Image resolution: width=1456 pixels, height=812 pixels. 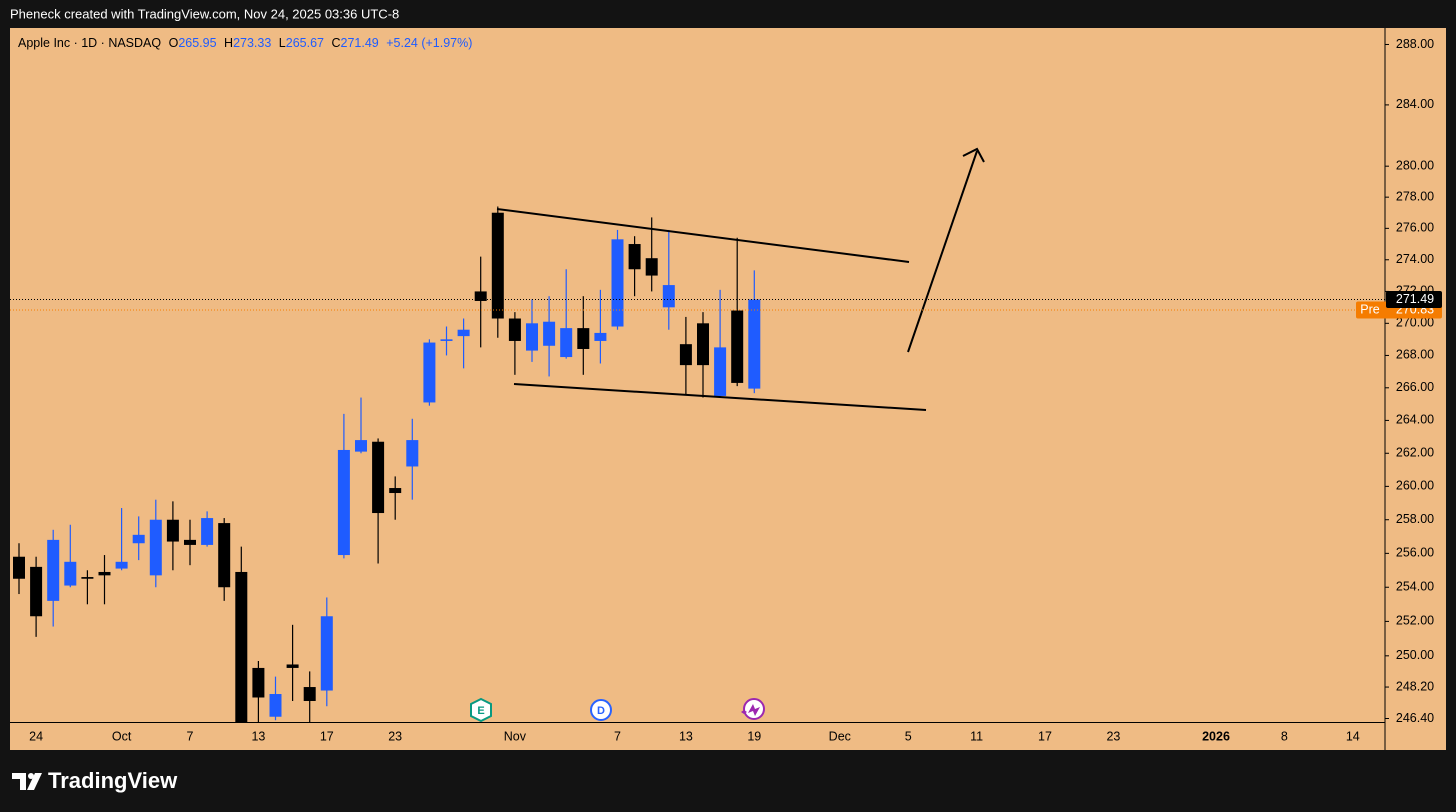 I want to click on drawings, so click(x=740, y=279).